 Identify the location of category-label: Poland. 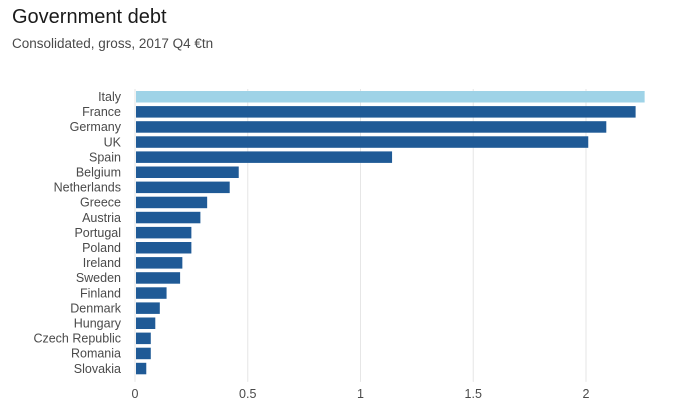
(101, 248).